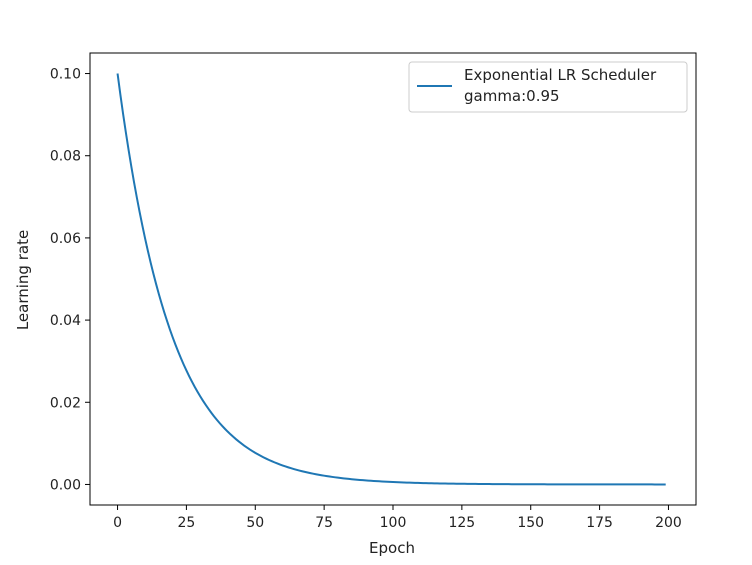  I want to click on legend-label-line-1: Exponential LR Scheduler, so click(560, 75).